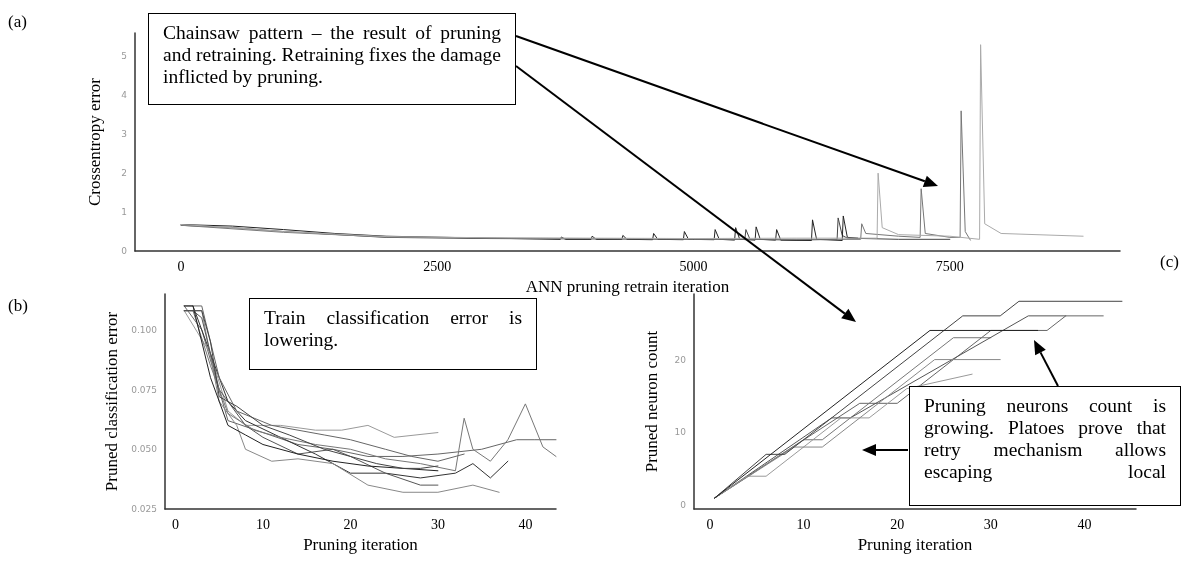 The height and width of the screenshot is (561, 1184). Describe the element at coordinates (693, 266) in the screenshot. I see `x-tick-label: 5000` at that location.